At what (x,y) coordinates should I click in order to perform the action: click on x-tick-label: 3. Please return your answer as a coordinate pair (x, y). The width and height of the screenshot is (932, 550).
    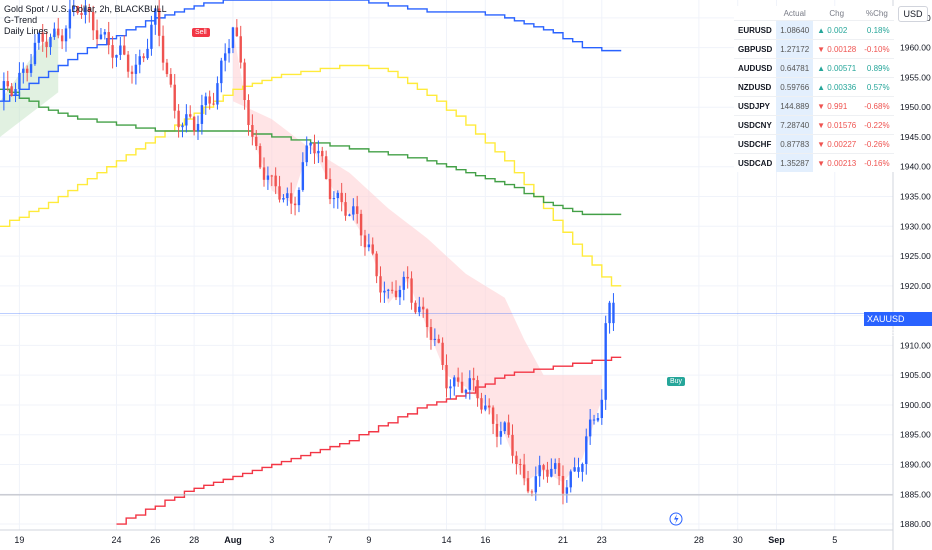
    Looking at the image, I should click on (271, 540).